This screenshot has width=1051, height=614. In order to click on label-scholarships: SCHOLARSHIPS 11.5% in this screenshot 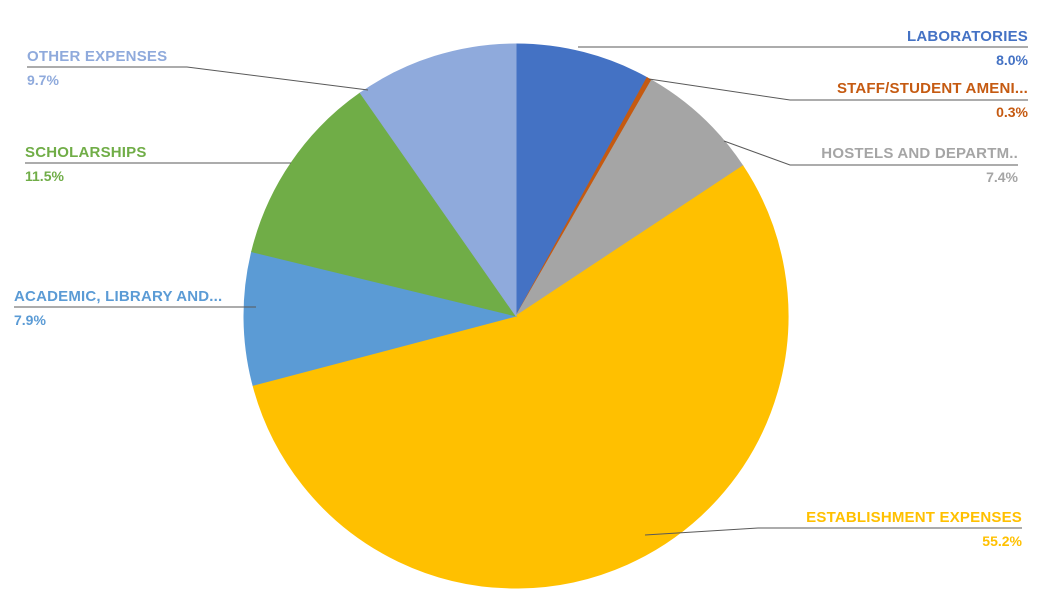, I will do `click(86, 164)`.